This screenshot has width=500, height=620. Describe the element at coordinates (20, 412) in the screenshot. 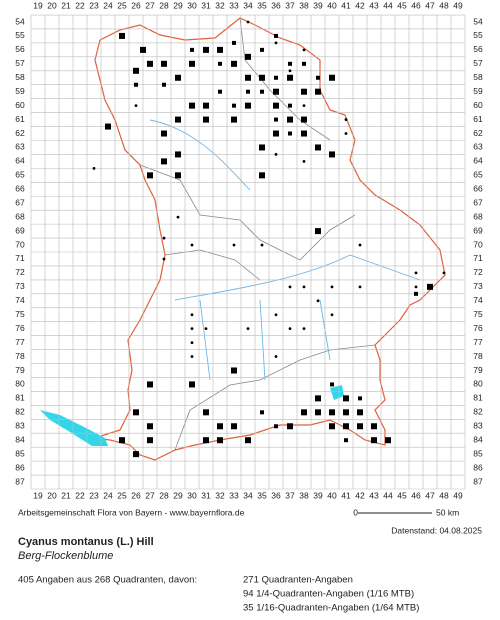

I see `row-label: 82` at that location.